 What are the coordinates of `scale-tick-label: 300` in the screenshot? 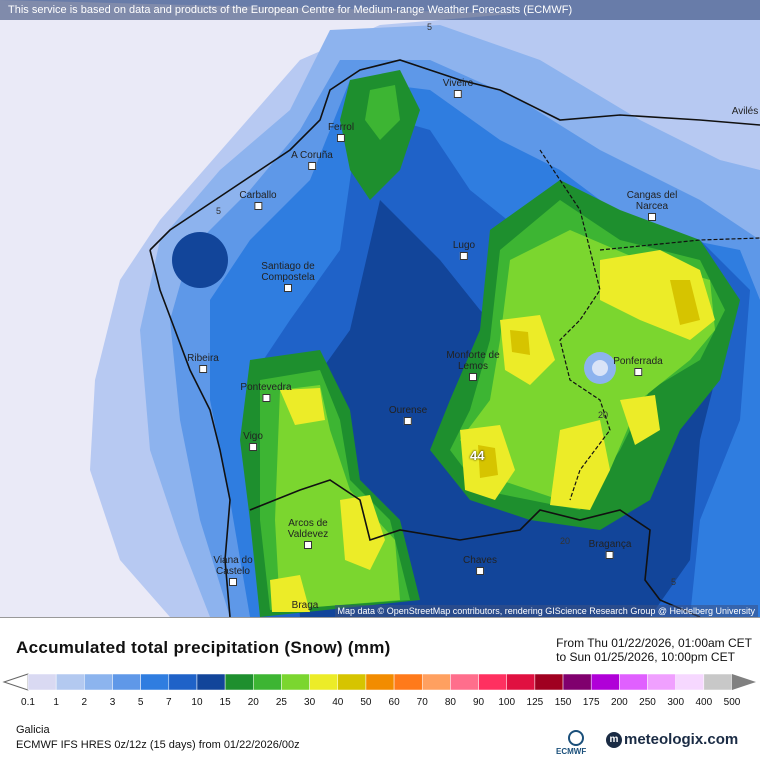 It's located at (676, 702).